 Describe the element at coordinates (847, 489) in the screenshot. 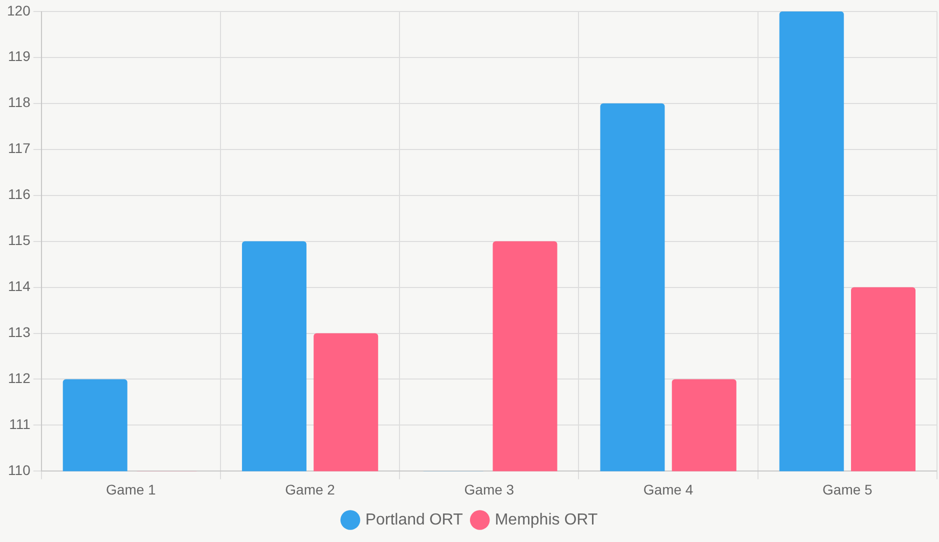

I see `x-tick-label: Game 5` at that location.